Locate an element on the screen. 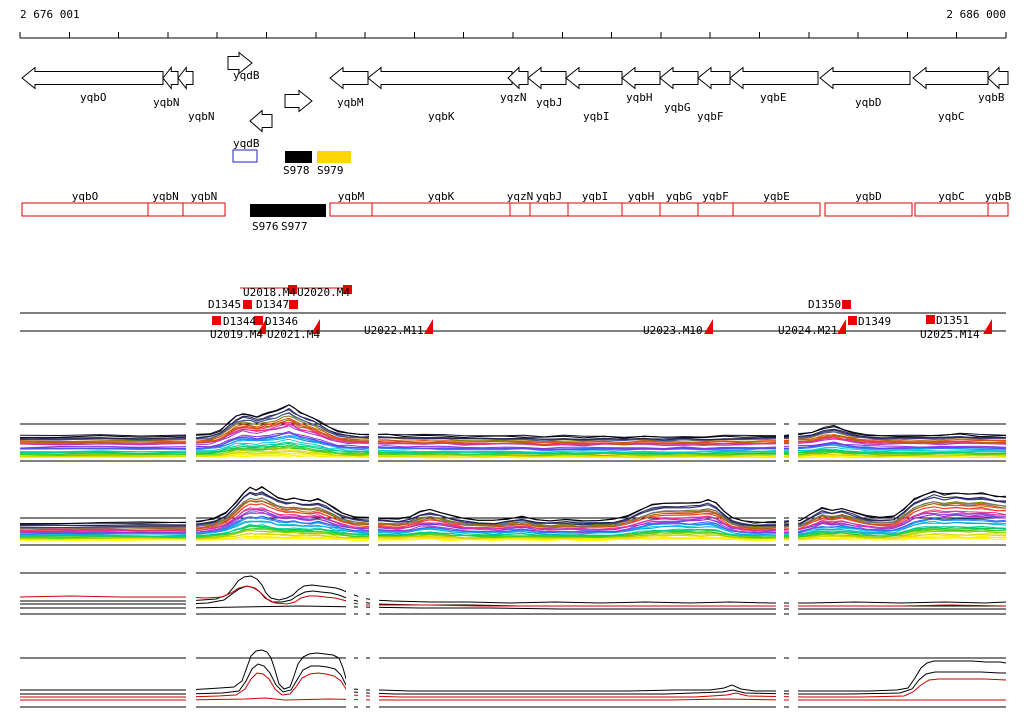  blue-box-label: yqdB is located at coordinates (246, 143).